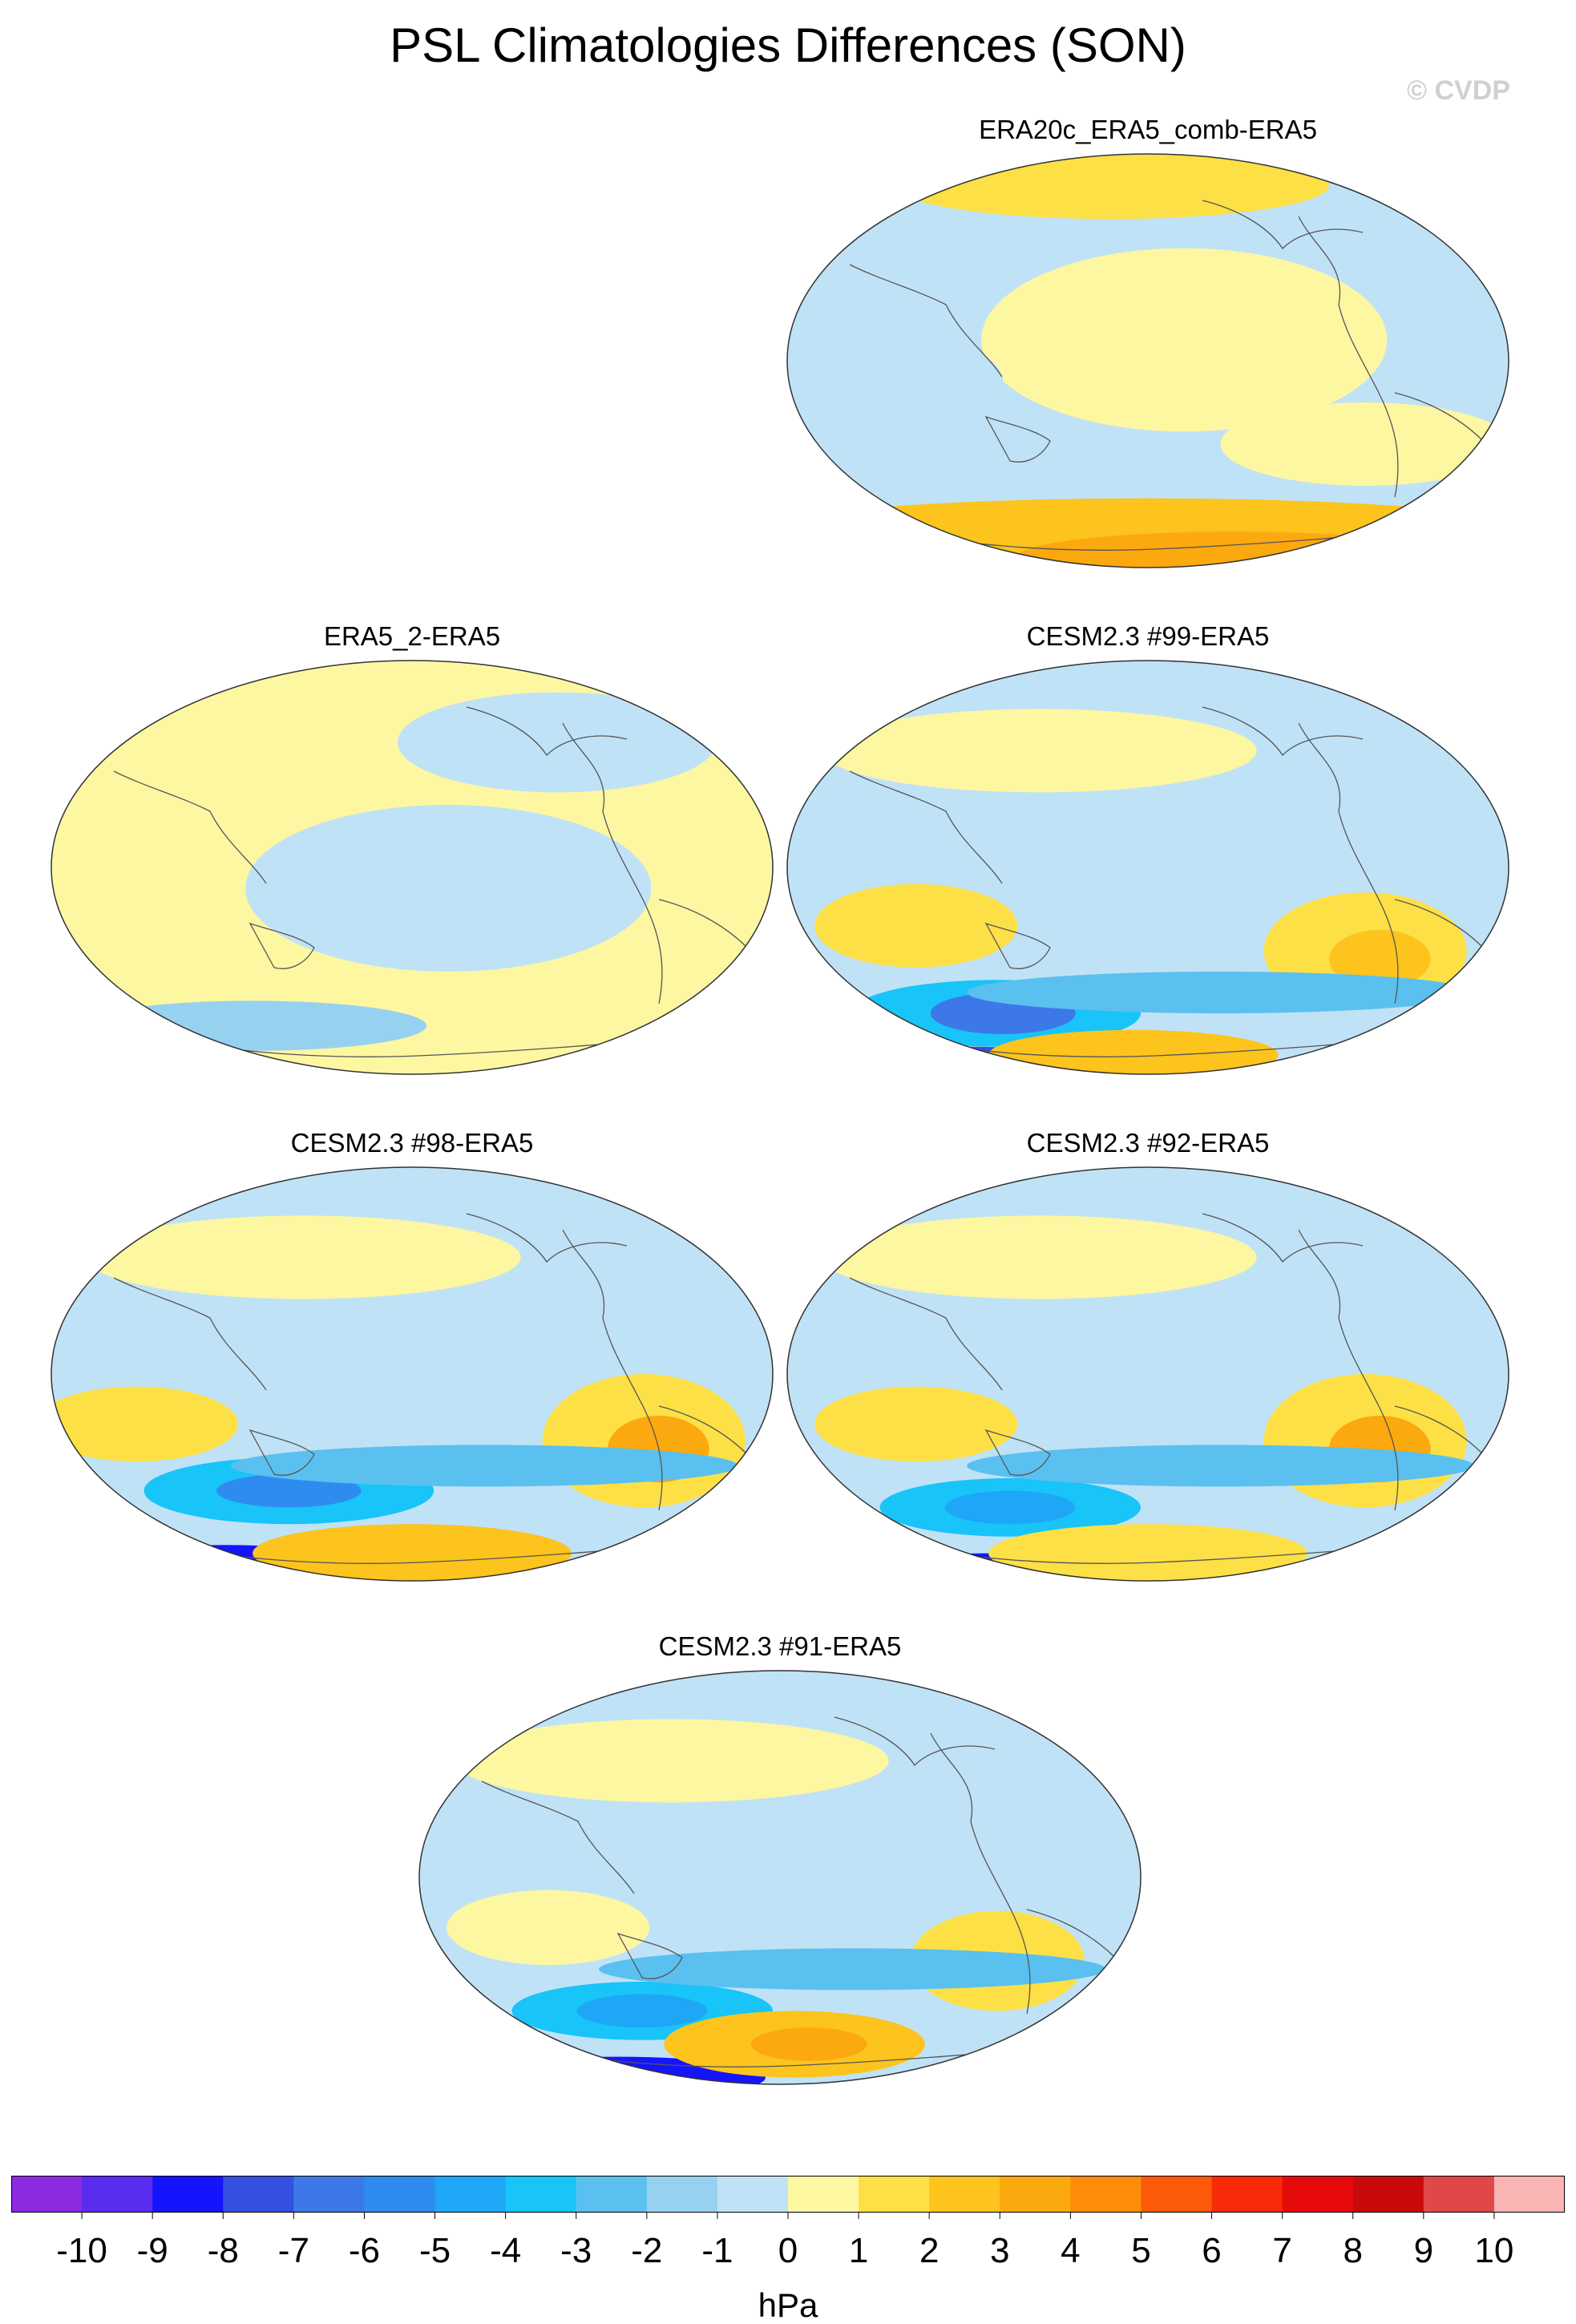 The image size is (1576, 2324). I want to click on map-panel-cesm99: CESM2.3 #99-ERA5, so click(1148, 877).